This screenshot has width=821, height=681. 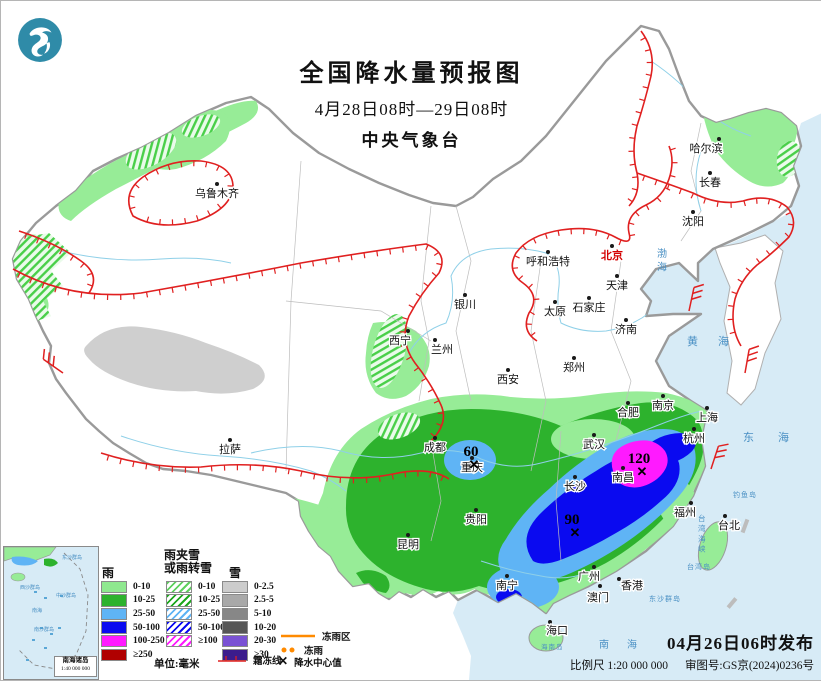 I want to click on city-label: 沈阳, so click(x=693, y=221).